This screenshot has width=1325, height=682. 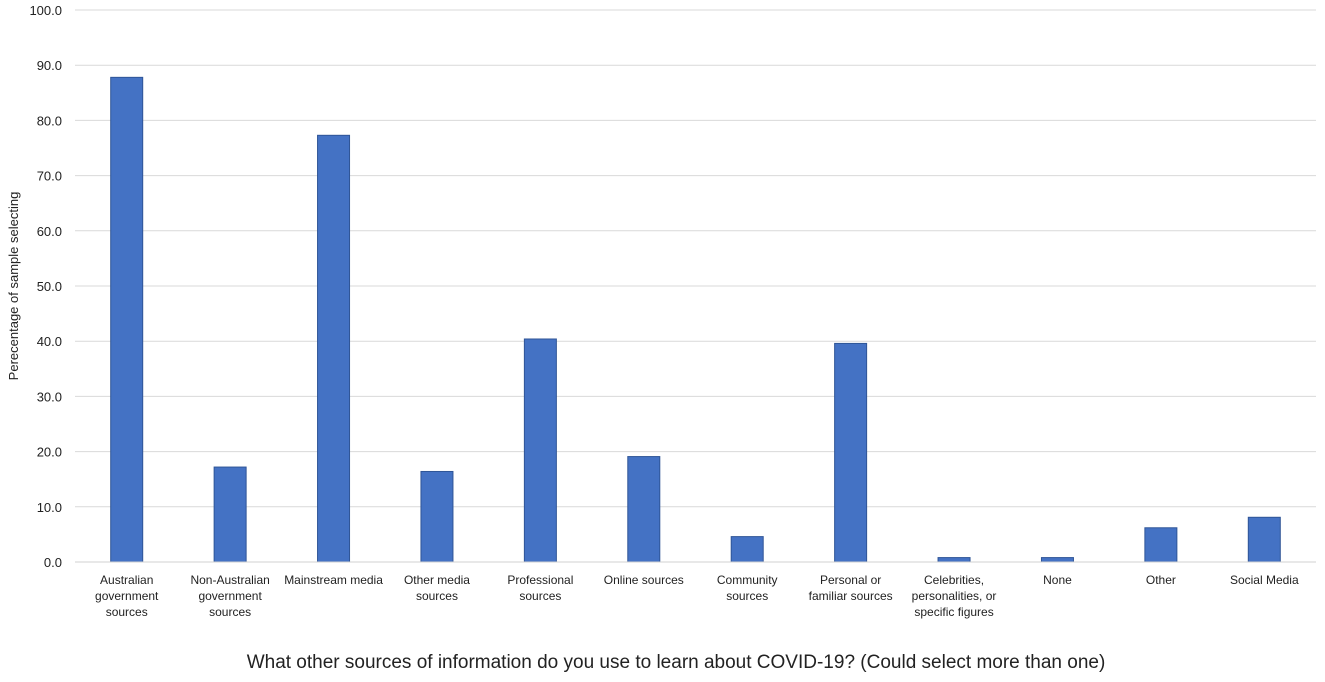 What do you see at coordinates (1161, 580) in the screenshot?
I see `x-tick-label: Other` at bounding box center [1161, 580].